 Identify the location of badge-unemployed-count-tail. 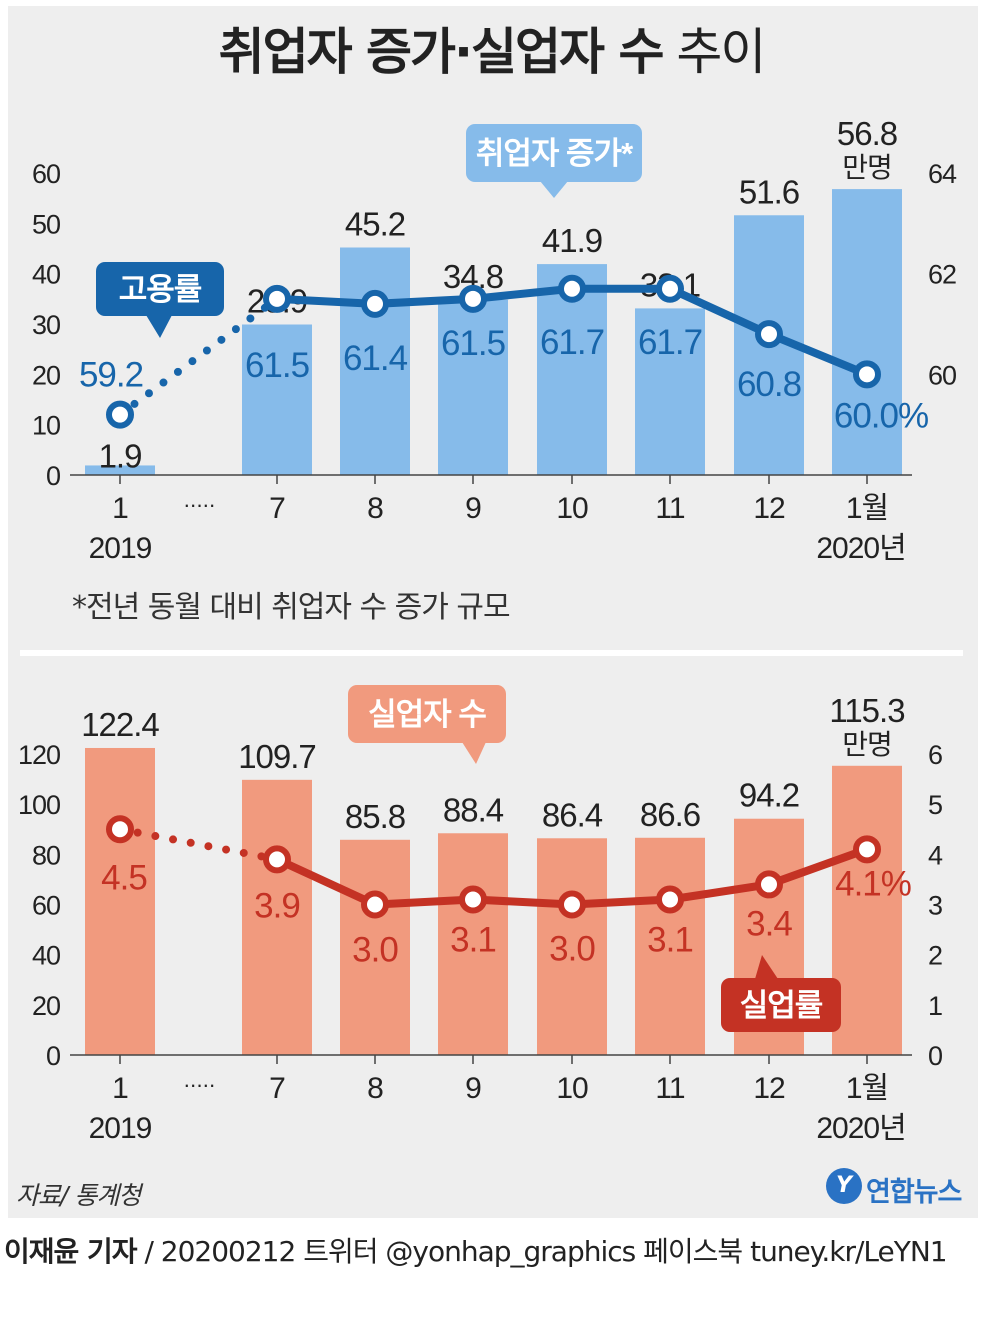
(474, 753).